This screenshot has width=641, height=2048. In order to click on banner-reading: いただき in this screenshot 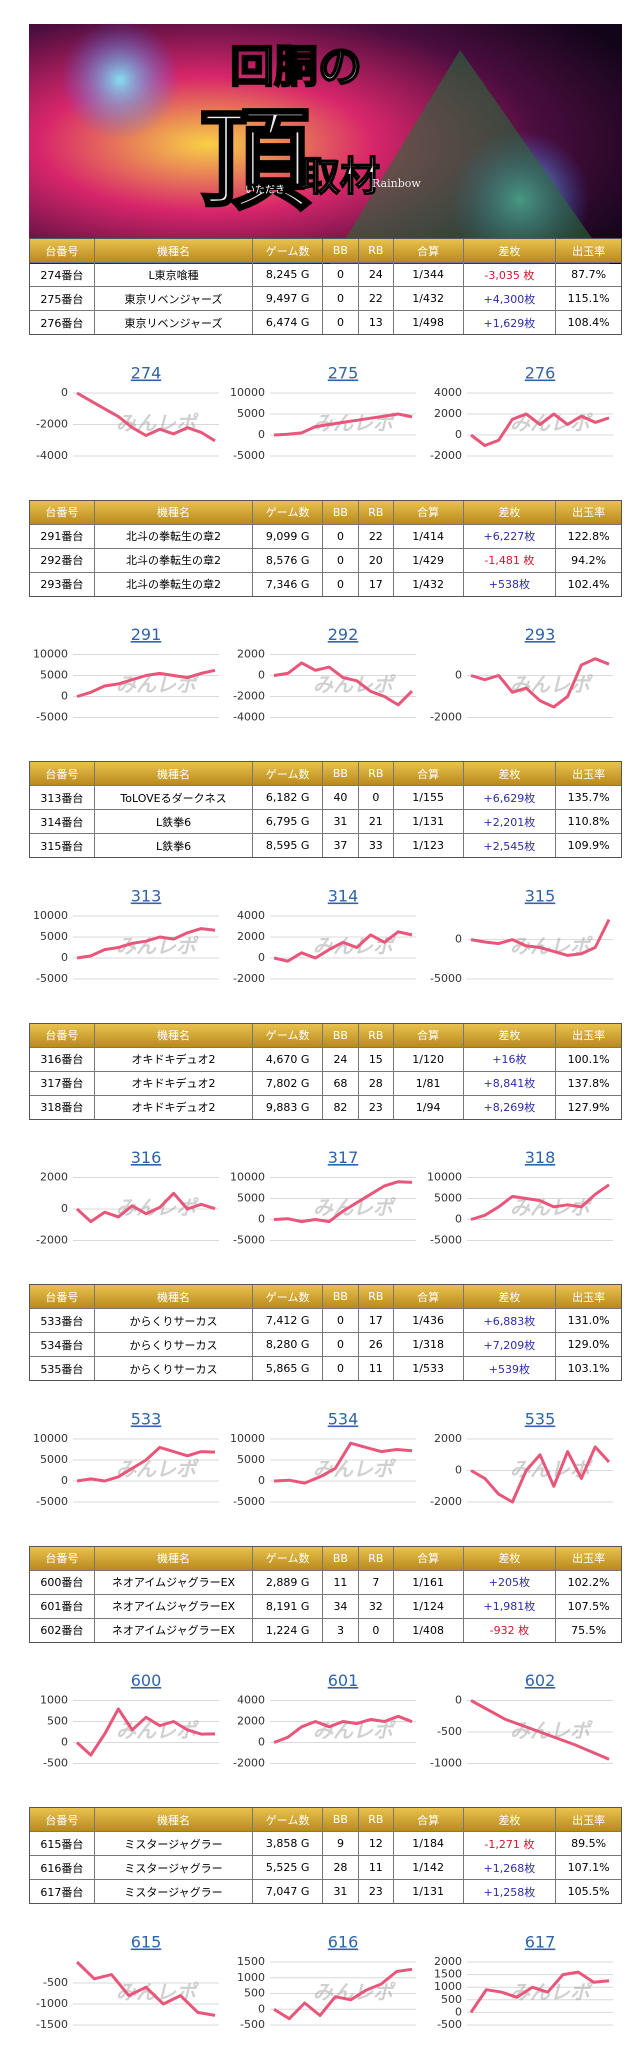, I will do `click(265, 190)`.